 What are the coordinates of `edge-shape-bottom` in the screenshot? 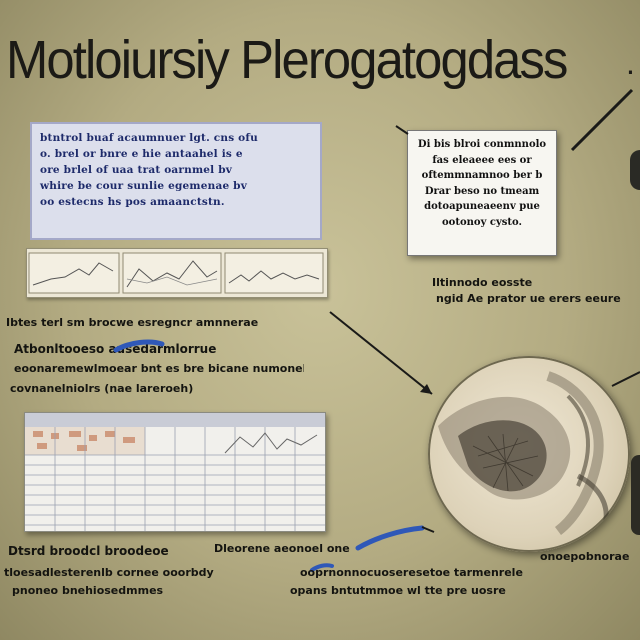 It's located at (635, 495).